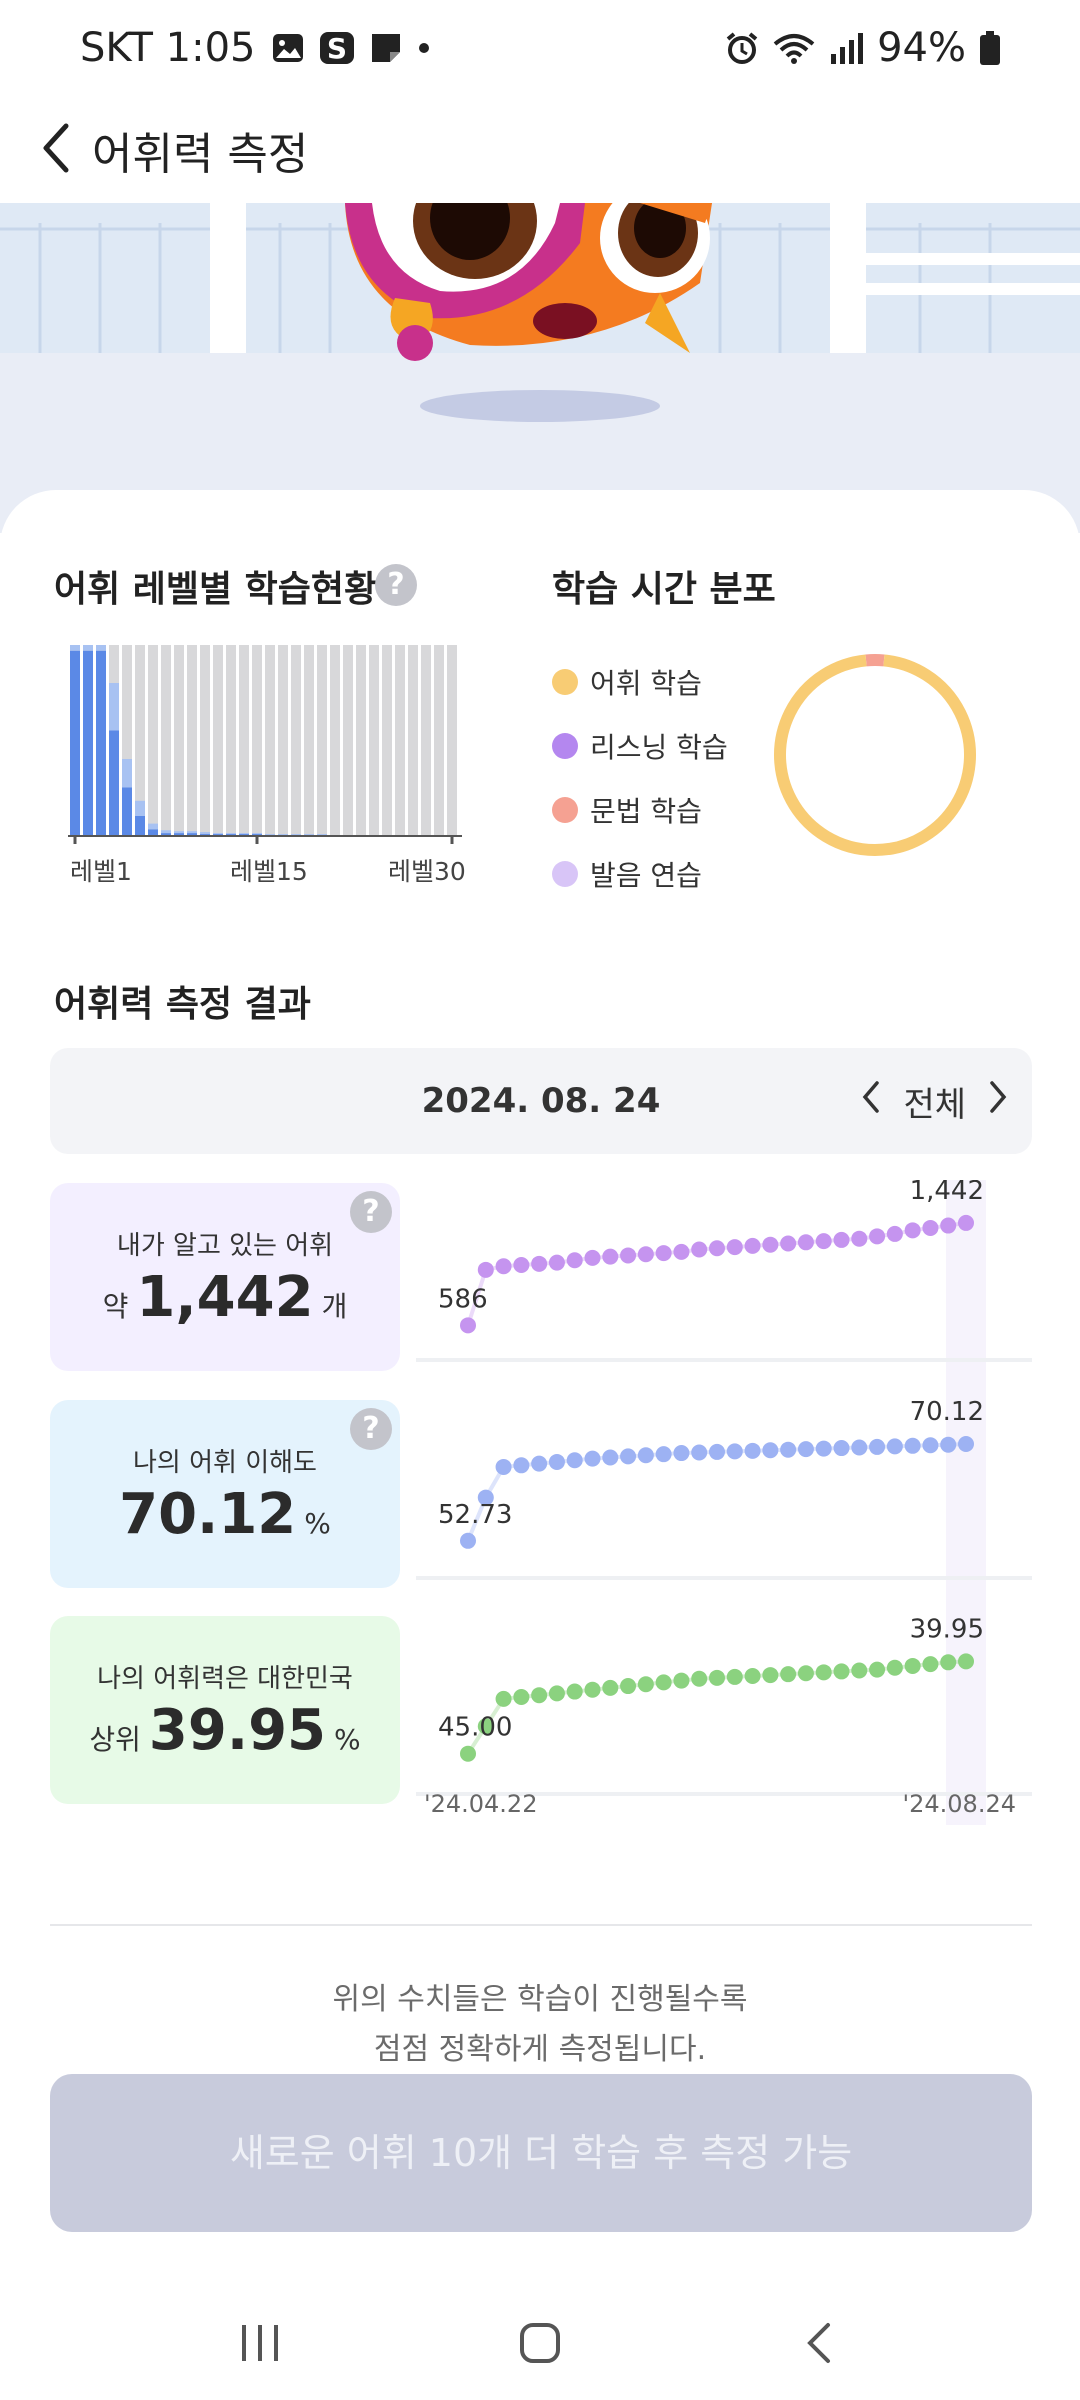 This screenshot has width=1080, height=2400. What do you see at coordinates (998, 1096) in the screenshot?
I see `chevron-right-icon` at bounding box center [998, 1096].